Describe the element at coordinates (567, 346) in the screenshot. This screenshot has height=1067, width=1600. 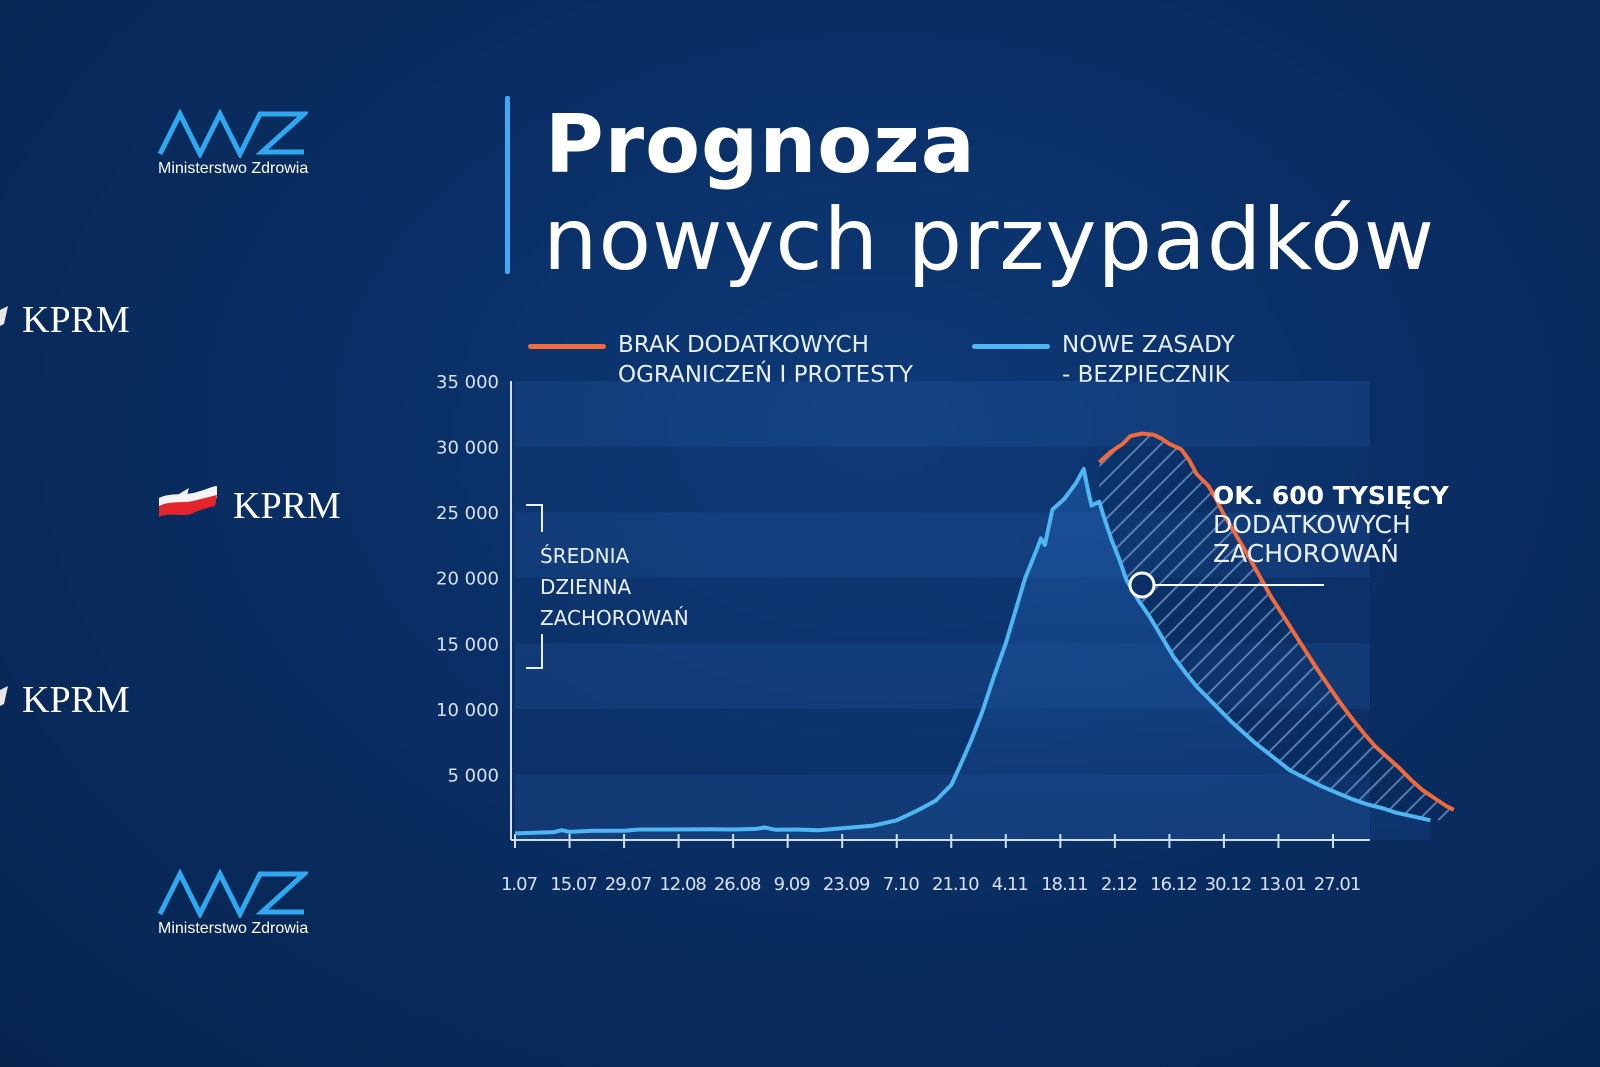
I see `legend-orange-swatch` at that location.